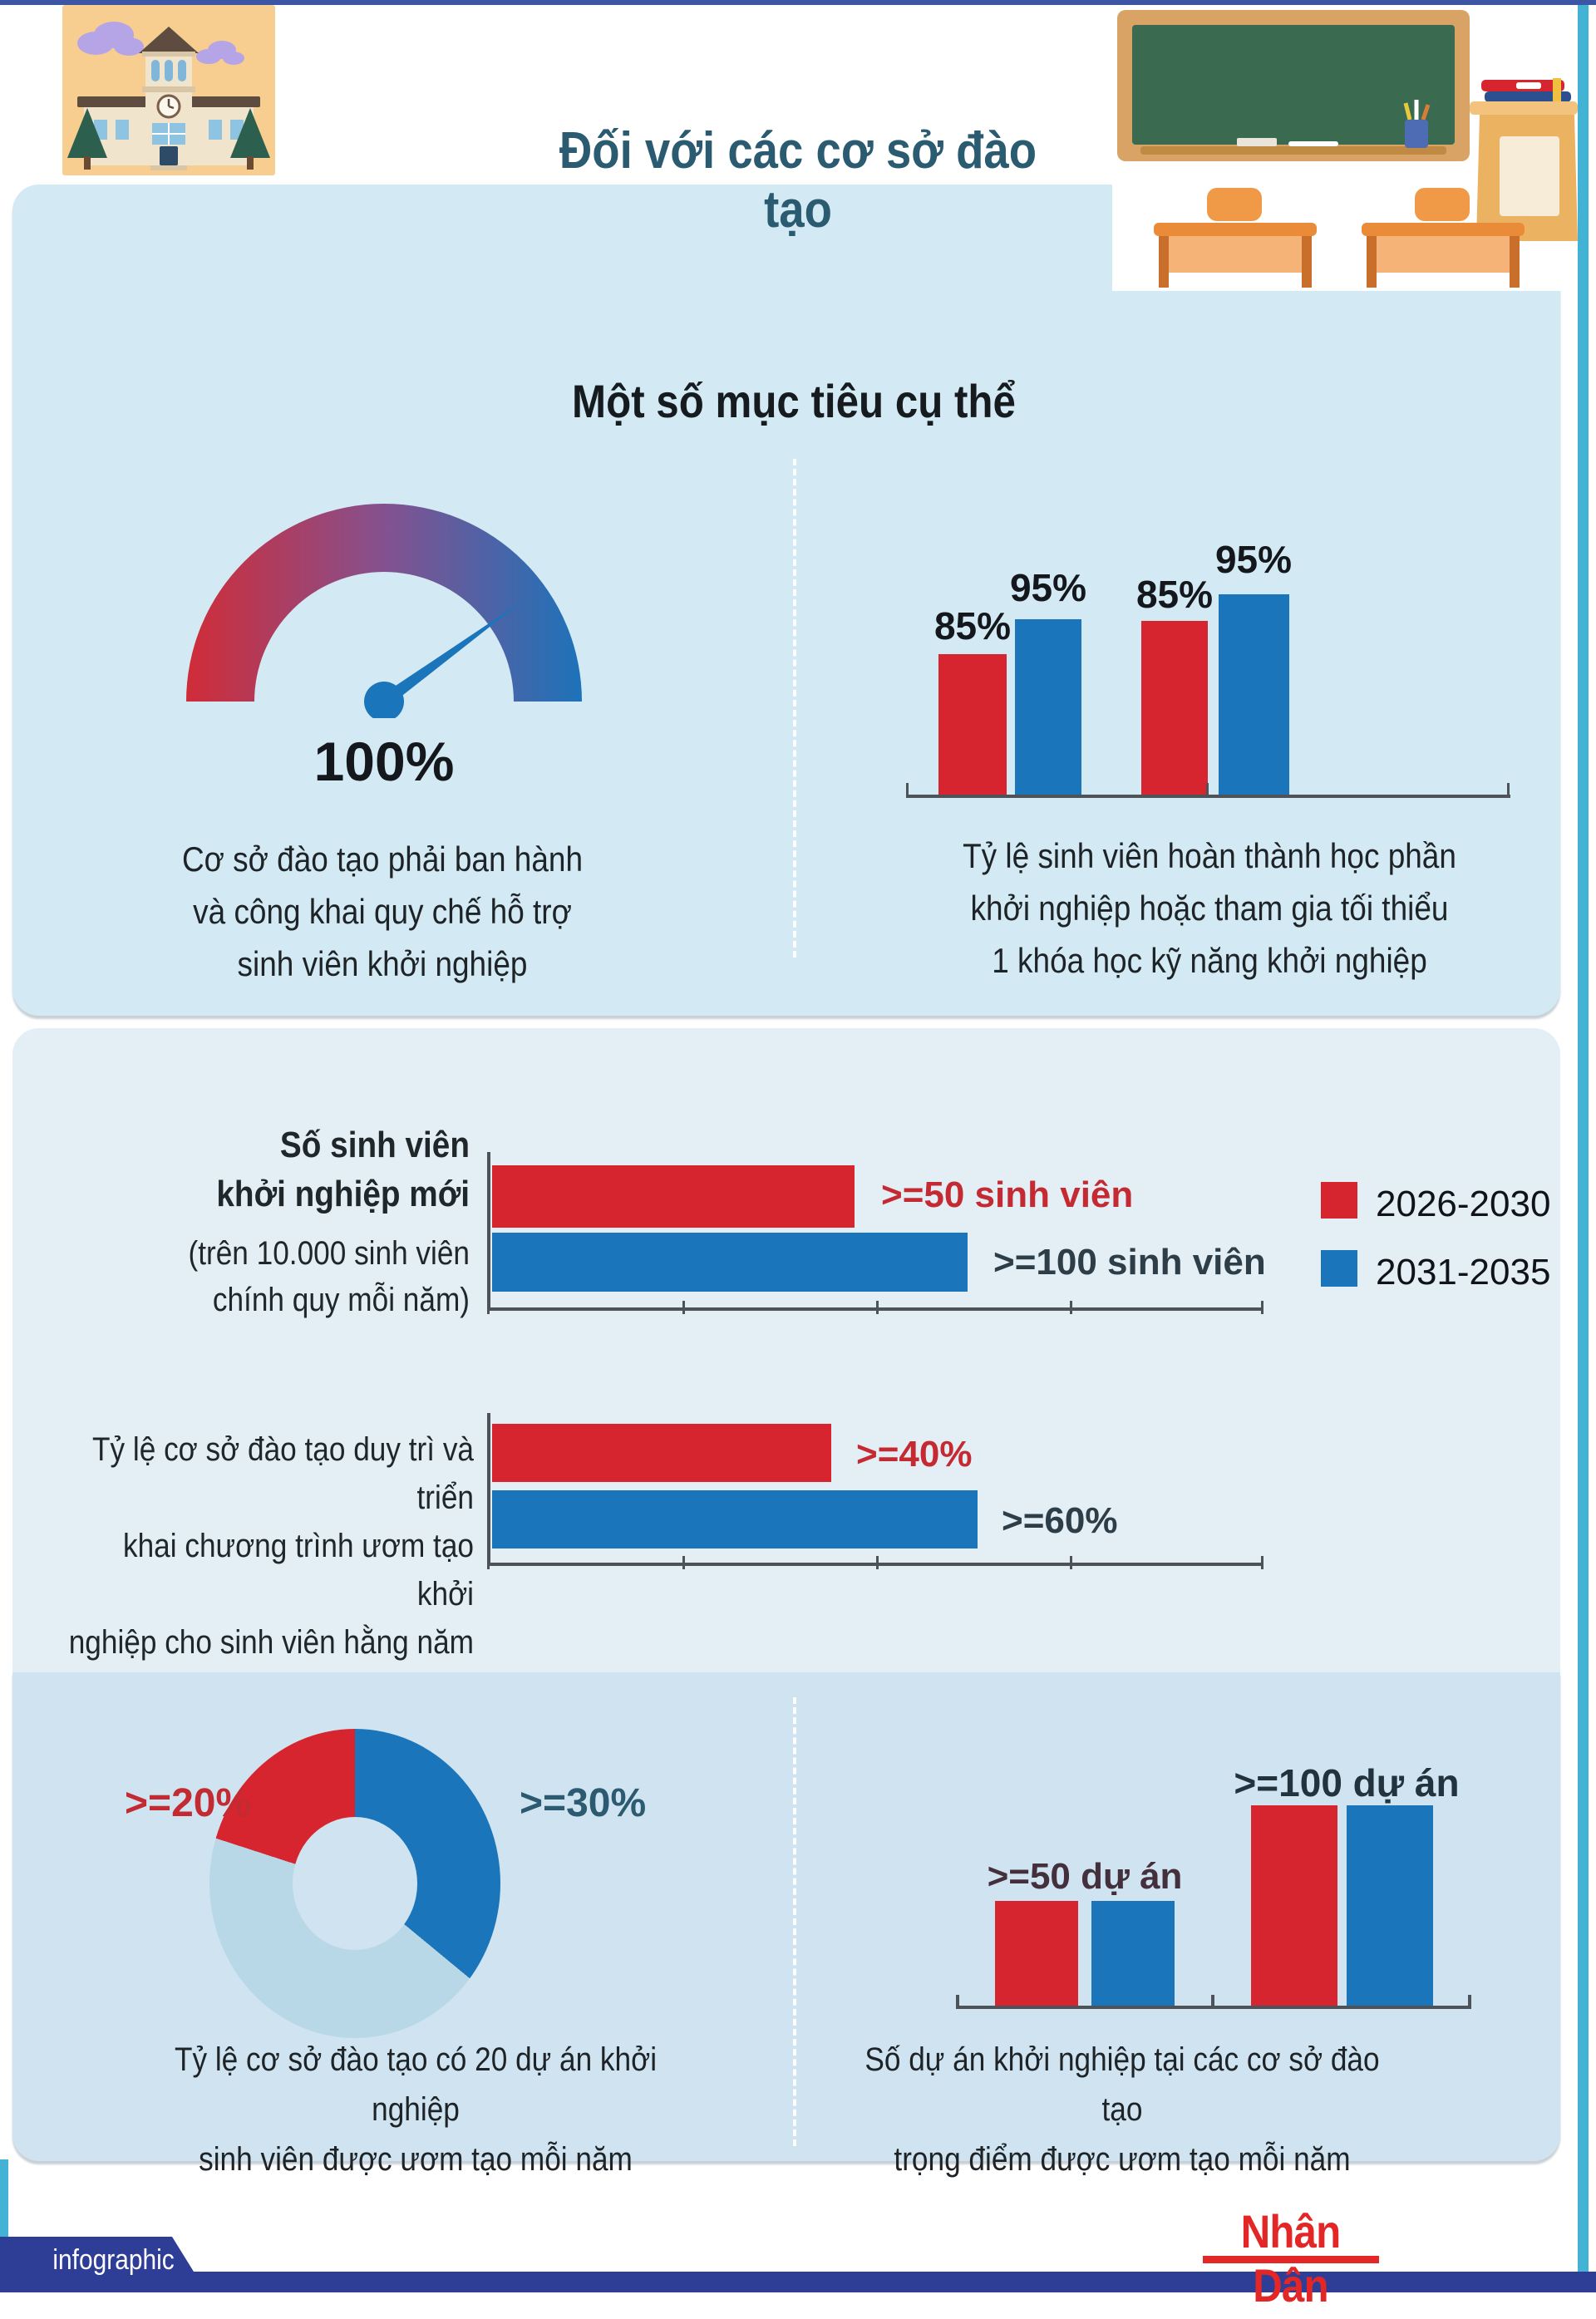  I want to click on bar-85-group2, so click(1174, 708).